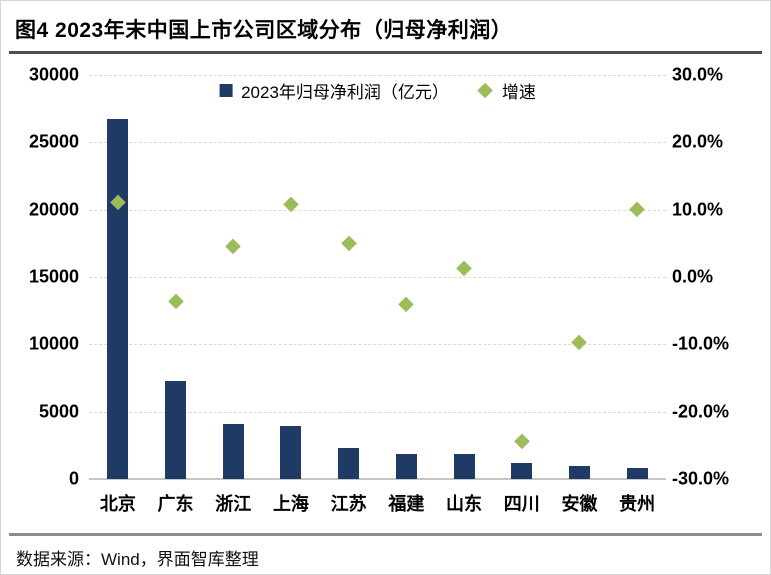  What do you see at coordinates (385, 52) in the screenshot?
I see `title-divider` at bounding box center [385, 52].